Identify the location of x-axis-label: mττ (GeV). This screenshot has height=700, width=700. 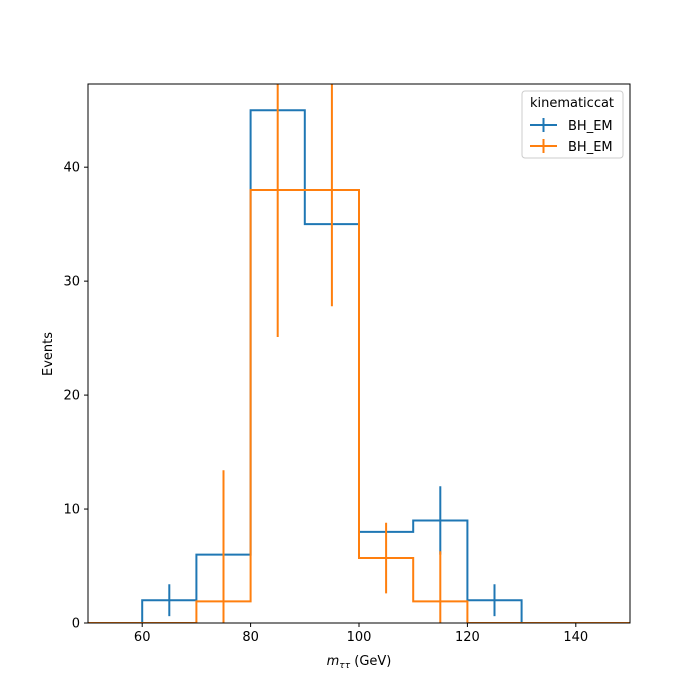
(359, 662).